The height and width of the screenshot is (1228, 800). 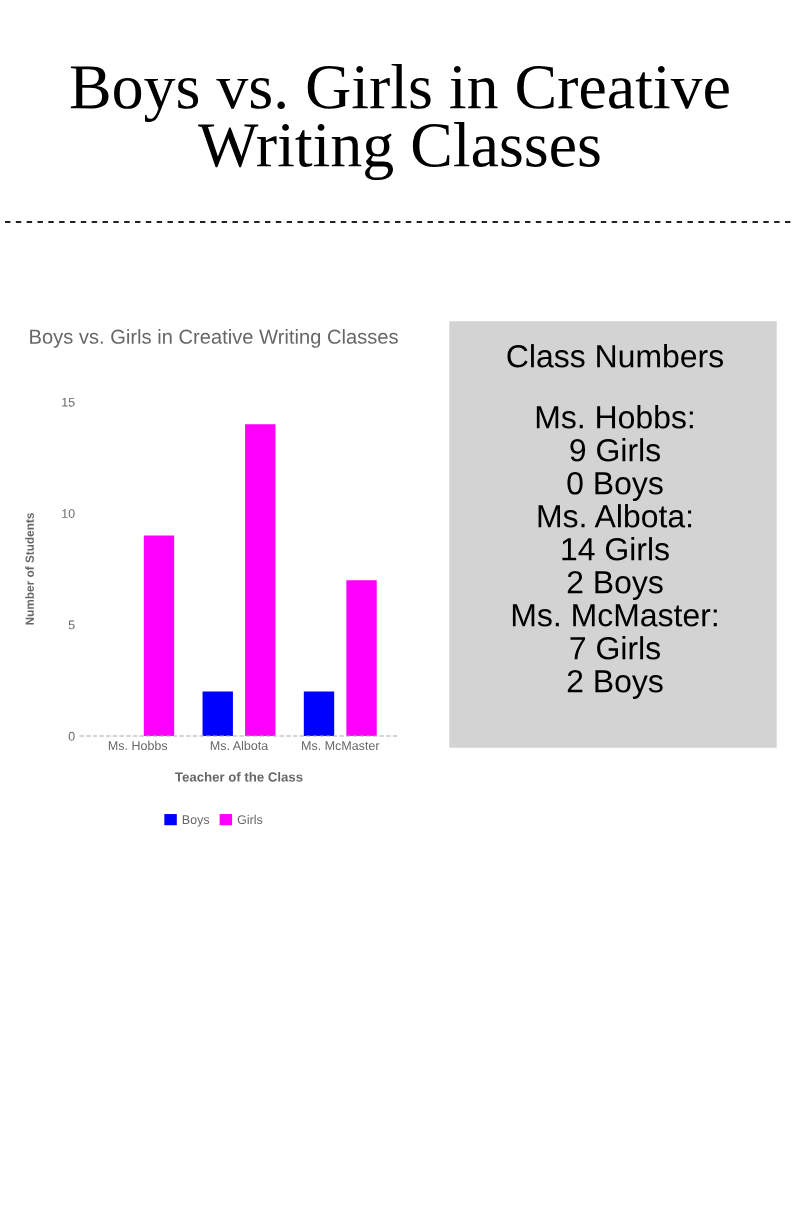 What do you see at coordinates (614, 417) in the screenshot?
I see `text: Ms. Hobbs:` at bounding box center [614, 417].